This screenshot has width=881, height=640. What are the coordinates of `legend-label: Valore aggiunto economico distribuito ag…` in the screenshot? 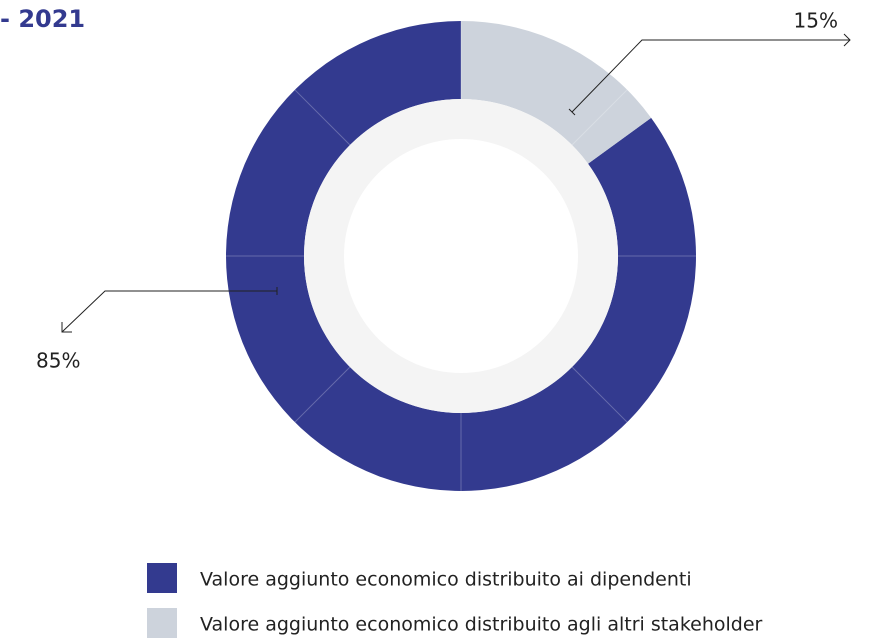 It's located at (481, 625).